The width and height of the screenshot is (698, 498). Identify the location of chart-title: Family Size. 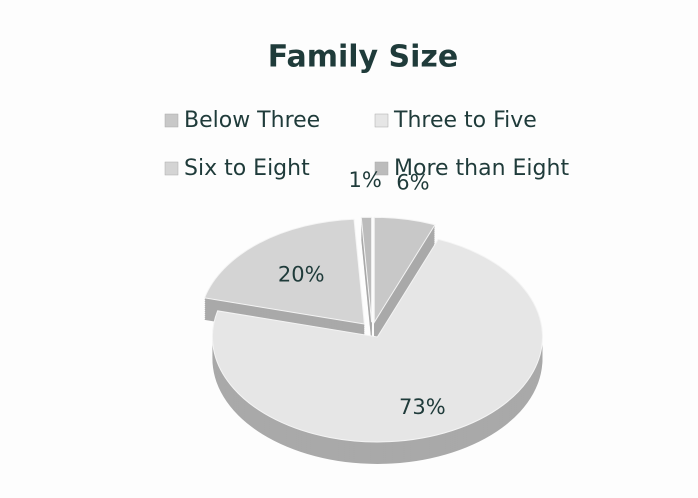
(363, 57).